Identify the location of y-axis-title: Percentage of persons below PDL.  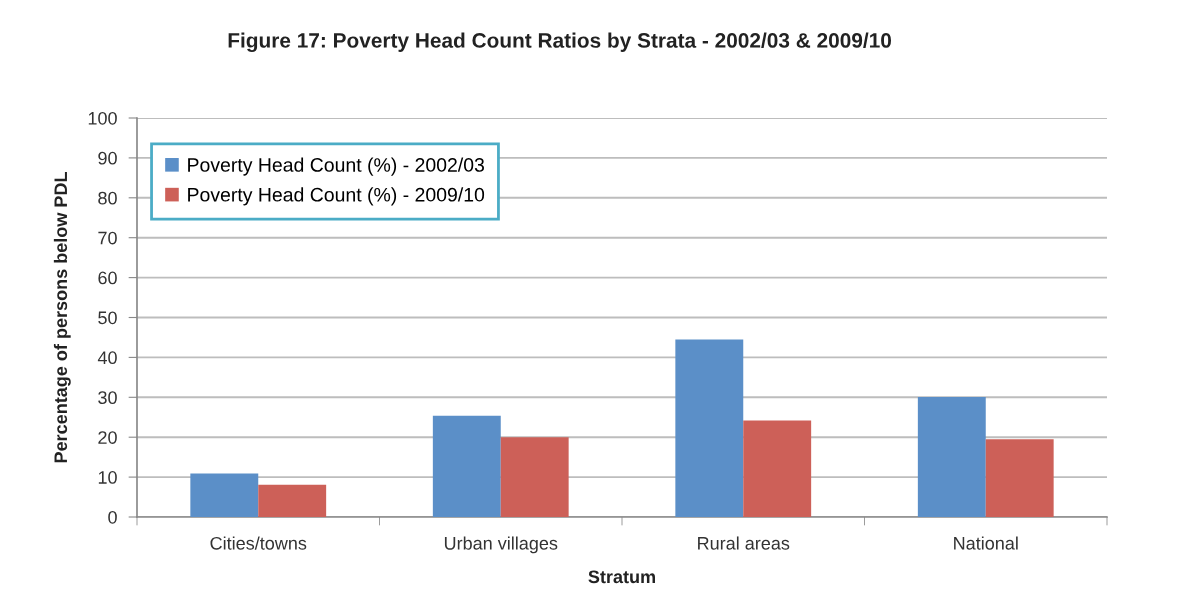
(62, 317).